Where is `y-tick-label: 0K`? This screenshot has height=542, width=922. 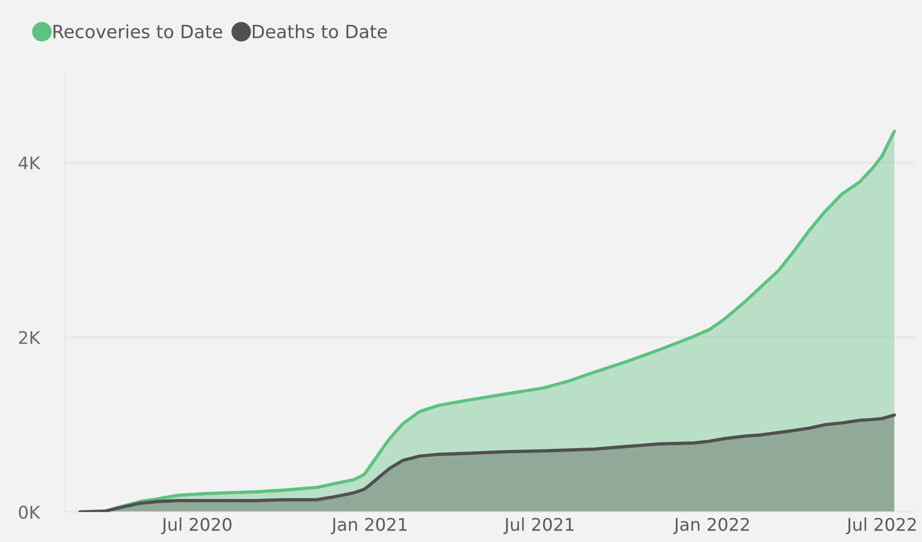 y-tick-label: 0K is located at coordinates (29, 512).